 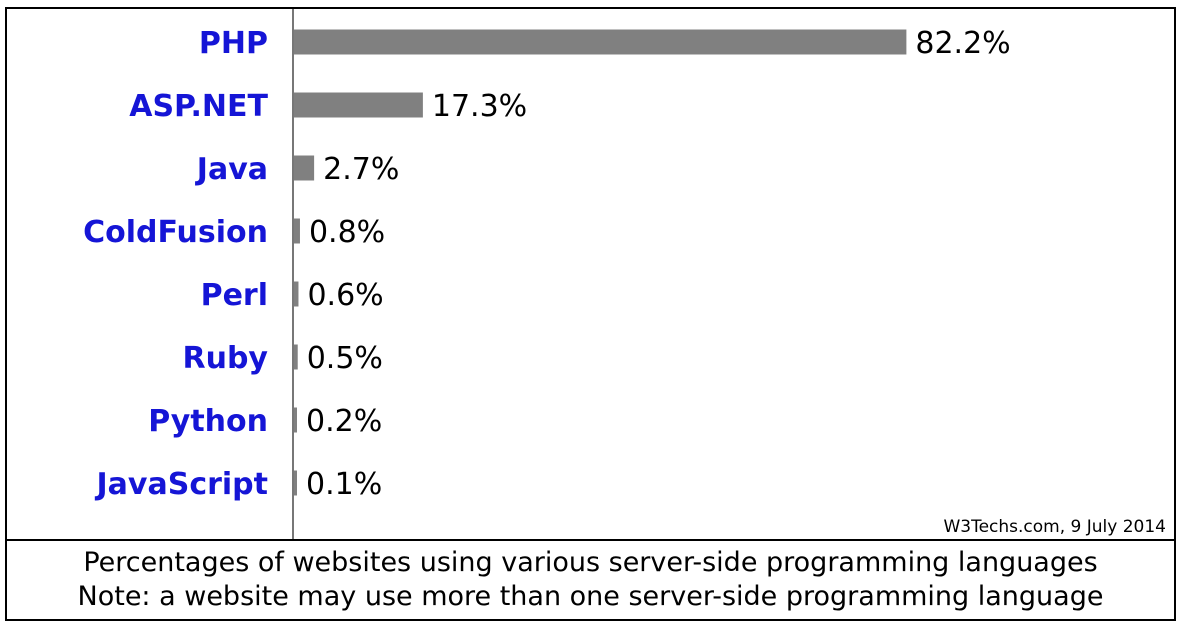 I want to click on category-label: Python, so click(x=208, y=421).